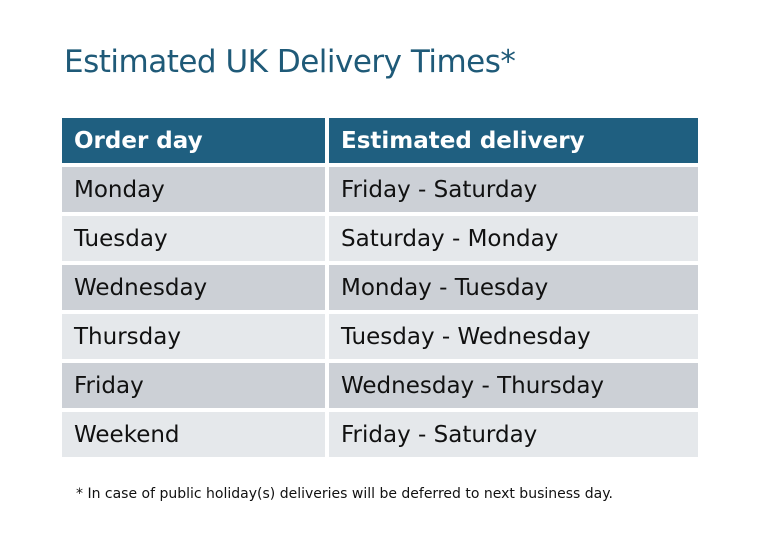 The image size is (769, 555). I want to click on header-order-day: Order day, so click(193, 140).